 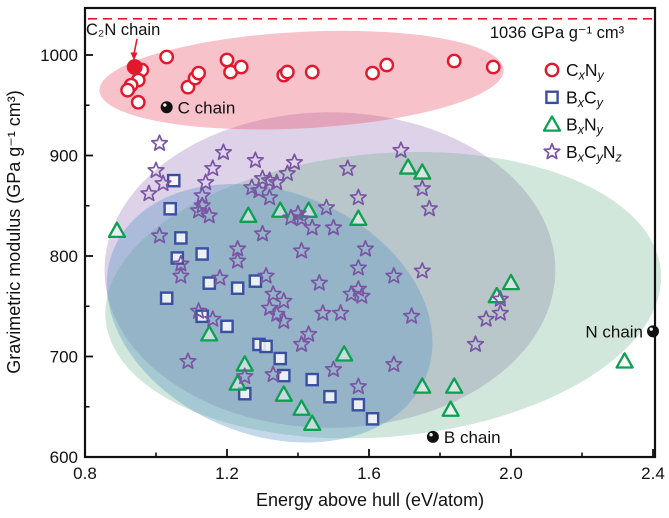 I want to click on c2n-chain-label: C₂N chain, so click(x=123, y=30).